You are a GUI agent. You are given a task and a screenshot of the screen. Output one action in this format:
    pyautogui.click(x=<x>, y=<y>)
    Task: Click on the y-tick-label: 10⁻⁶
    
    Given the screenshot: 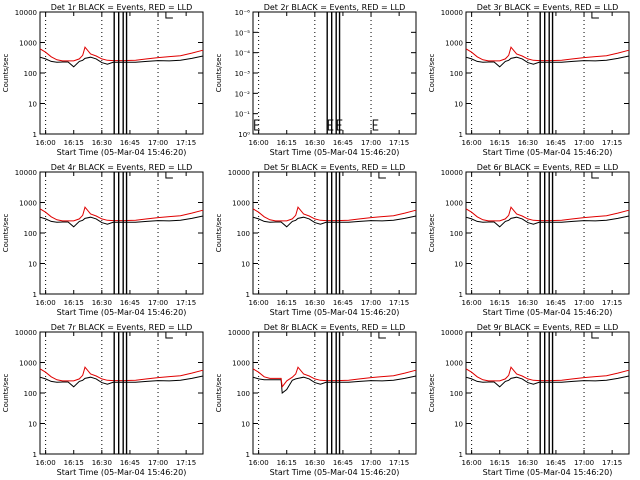 What is the action you would take?
    pyautogui.click(x=243, y=13)
    